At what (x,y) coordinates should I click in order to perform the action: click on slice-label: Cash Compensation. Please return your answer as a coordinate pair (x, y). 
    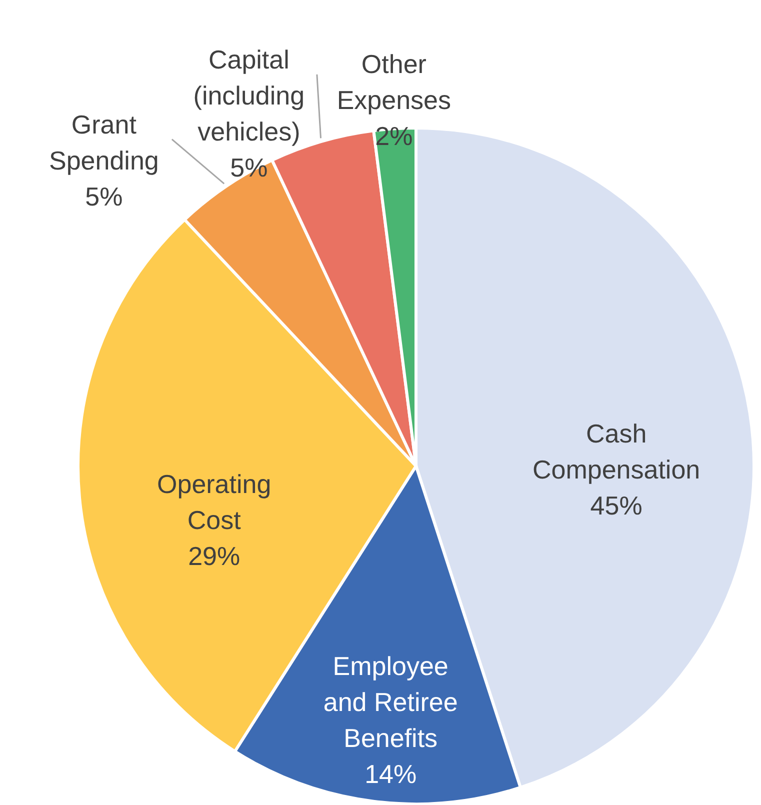
    Looking at the image, I should click on (616, 451).